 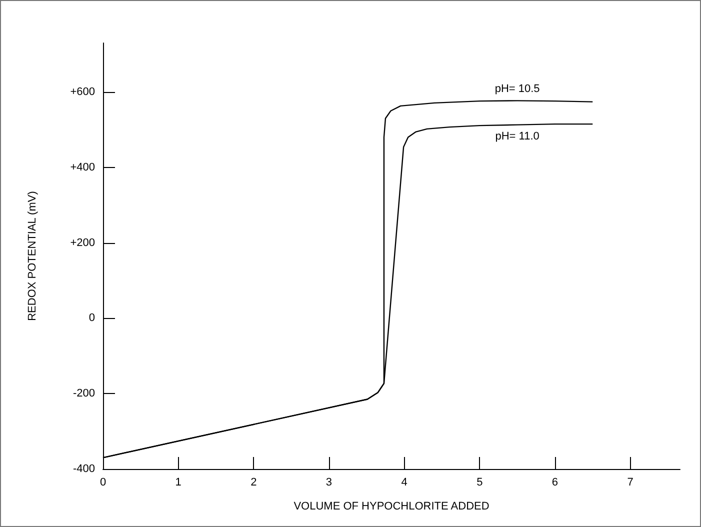 What do you see at coordinates (517, 89) in the screenshot?
I see `series-label: pH= 10.5` at bounding box center [517, 89].